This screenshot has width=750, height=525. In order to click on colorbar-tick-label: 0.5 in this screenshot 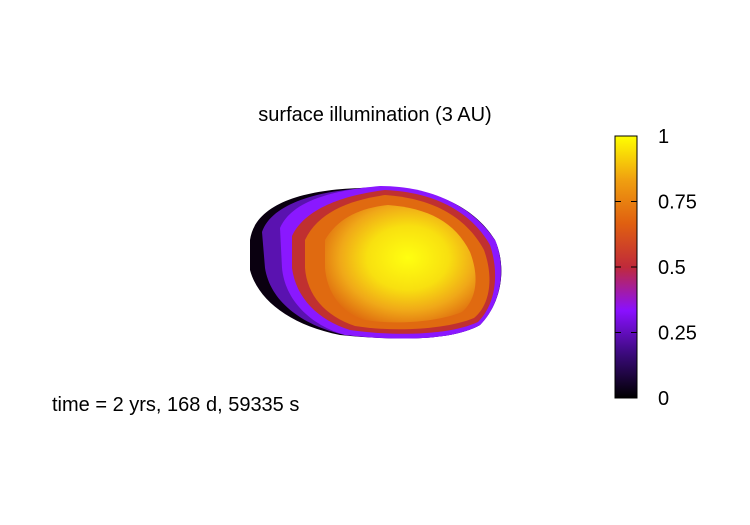, I will do `click(672, 268)`.